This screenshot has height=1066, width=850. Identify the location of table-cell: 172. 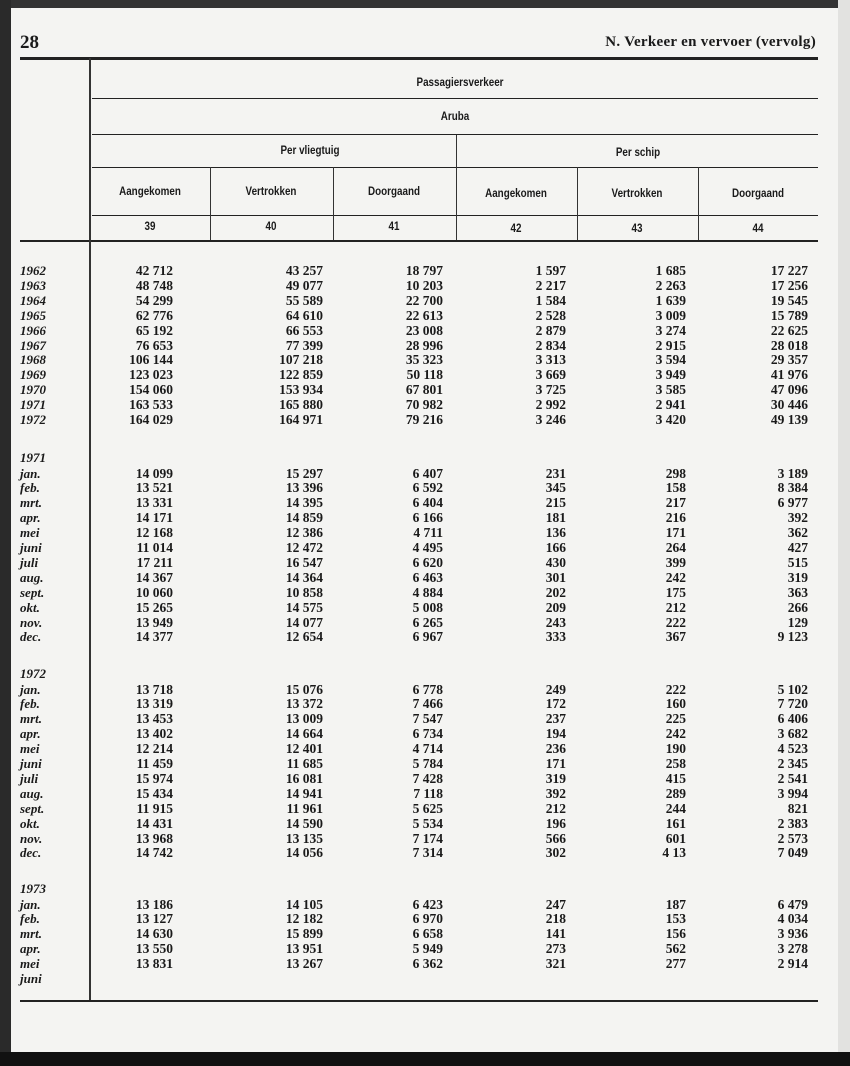
(555, 704).